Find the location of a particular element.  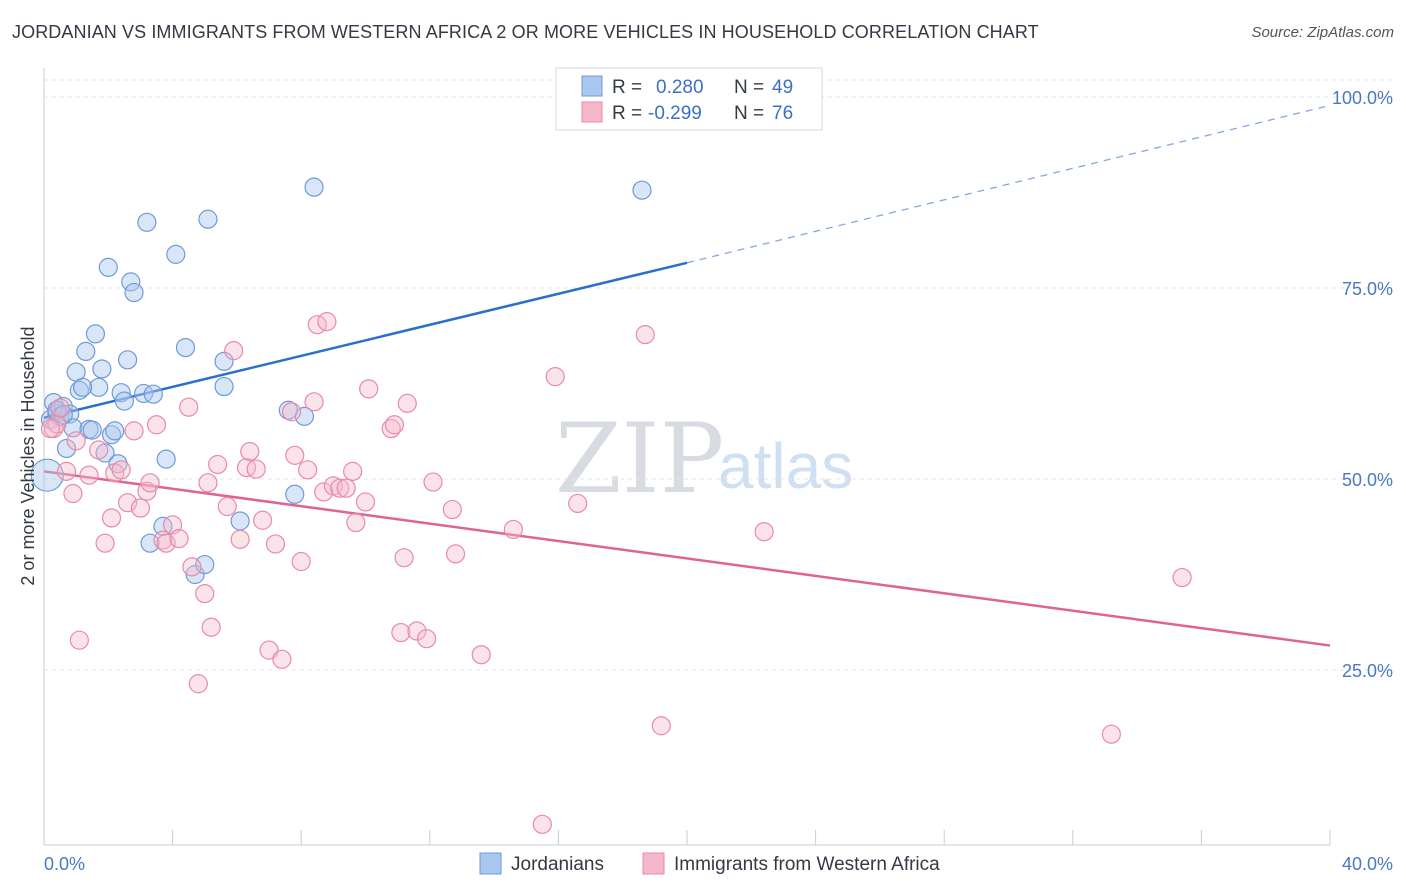

source-label: Source: ZipAtlas.com is located at coordinates (1322, 32).